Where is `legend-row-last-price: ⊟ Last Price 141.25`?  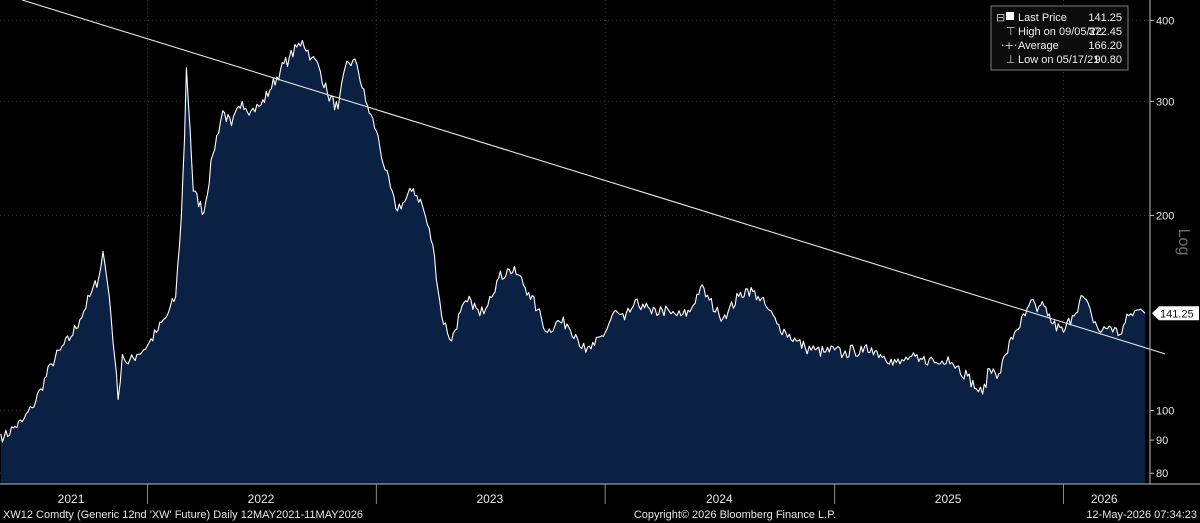
legend-row-last-price: ⊟ Last Price 141.25 is located at coordinates (1059, 17).